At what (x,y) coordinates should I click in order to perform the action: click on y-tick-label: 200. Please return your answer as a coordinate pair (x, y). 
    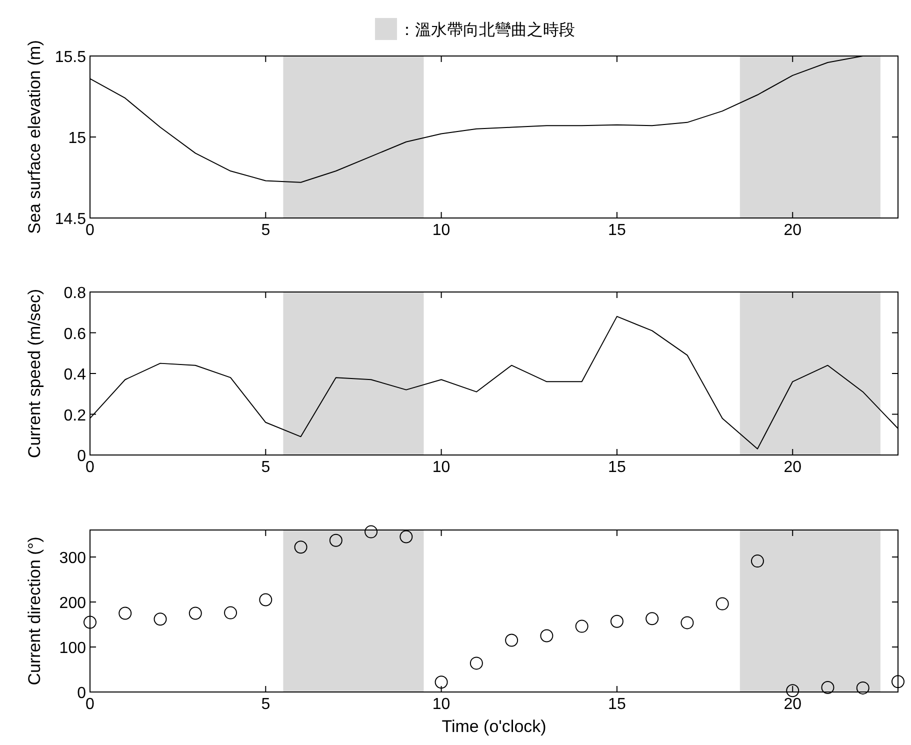
    Looking at the image, I should click on (72, 603).